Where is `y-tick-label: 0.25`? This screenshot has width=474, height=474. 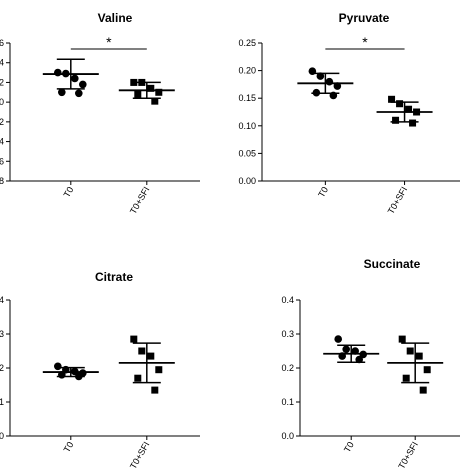 y-tick-label: 0.25 is located at coordinates (247, 43).